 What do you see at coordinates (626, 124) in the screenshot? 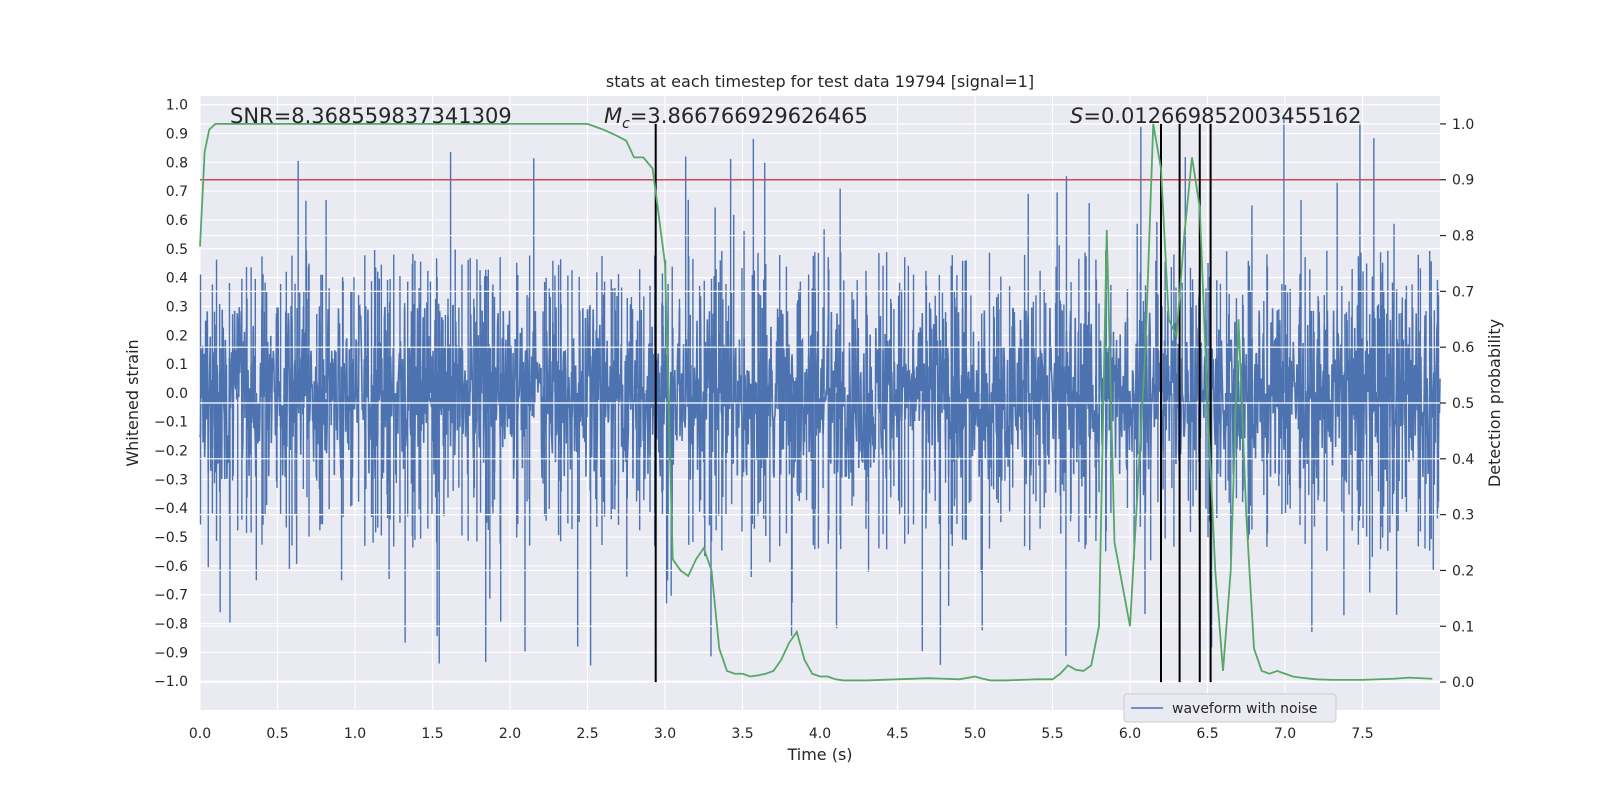
I see `chirp-mass-subscript: c` at bounding box center [626, 124].